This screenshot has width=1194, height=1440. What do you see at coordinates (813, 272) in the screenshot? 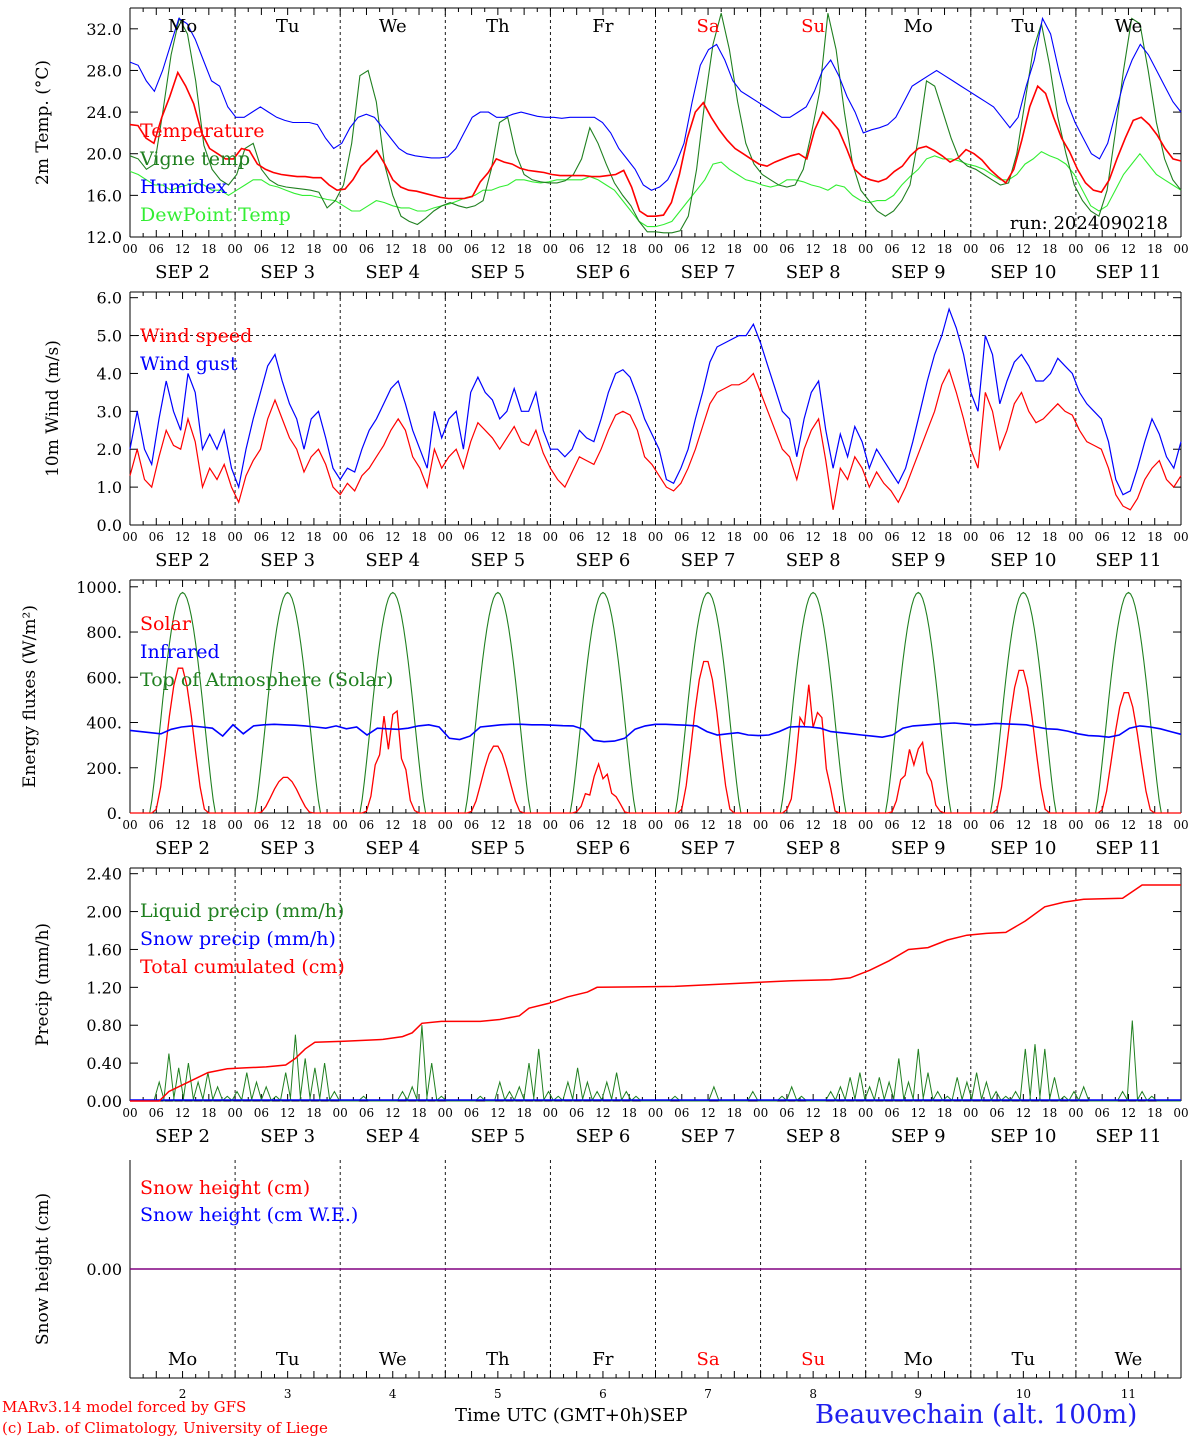
I see `date-label: SEP 8` at bounding box center [813, 272].